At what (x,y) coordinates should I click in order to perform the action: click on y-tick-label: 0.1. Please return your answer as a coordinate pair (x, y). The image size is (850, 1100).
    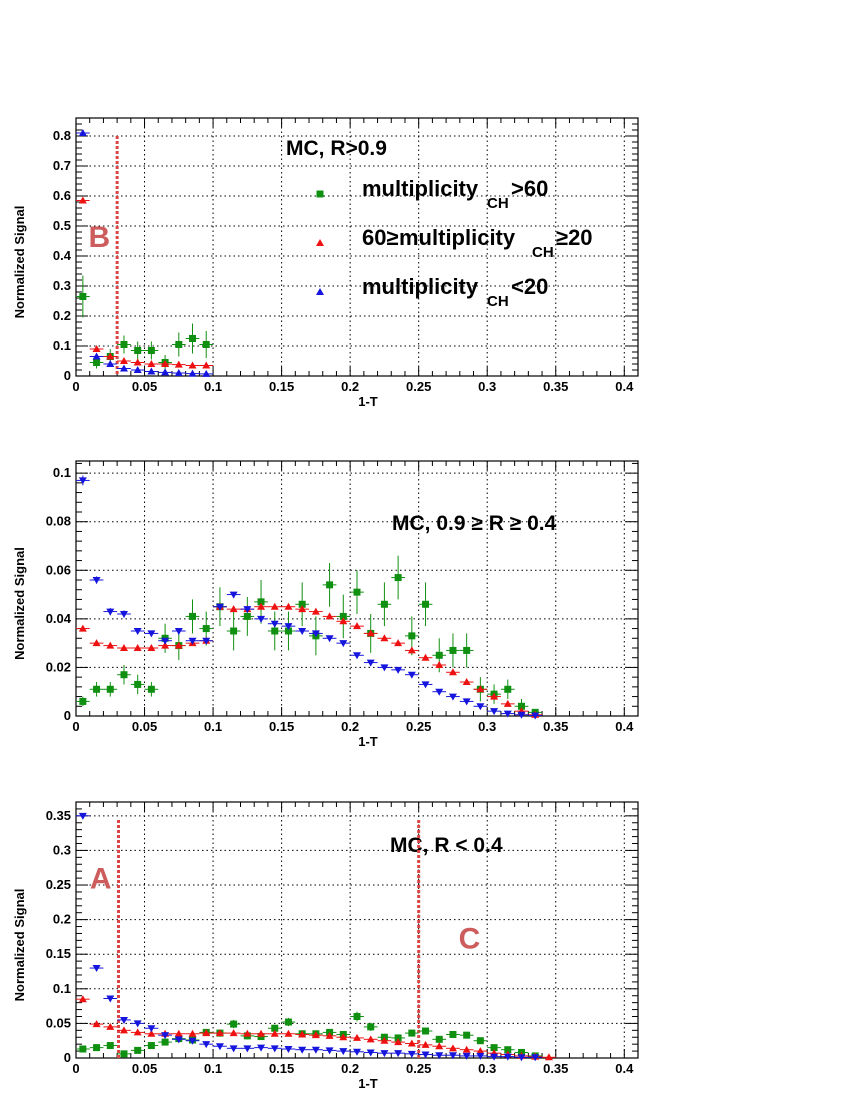
    Looking at the image, I should click on (62, 988).